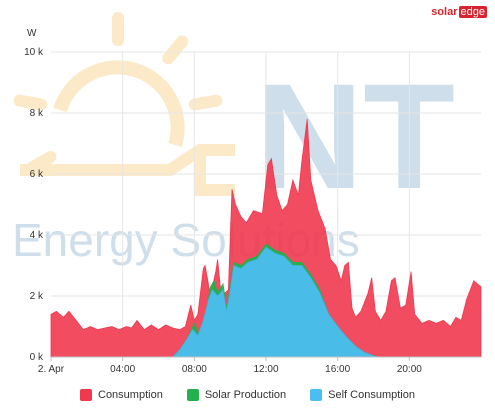  Describe the element at coordinates (37, 235) in the screenshot. I see `y-tick-label: 4 k` at that location.